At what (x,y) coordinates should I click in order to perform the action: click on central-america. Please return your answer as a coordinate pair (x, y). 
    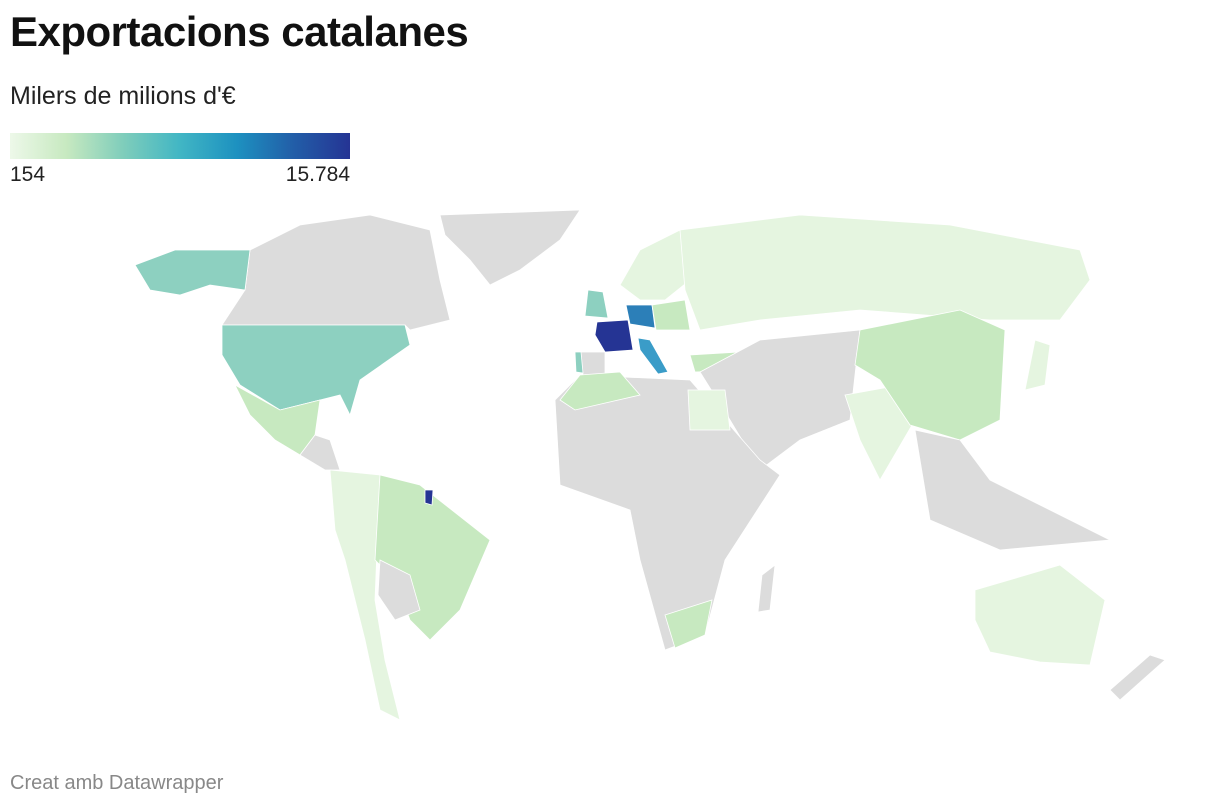
    Looking at the image, I should click on (320, 452).